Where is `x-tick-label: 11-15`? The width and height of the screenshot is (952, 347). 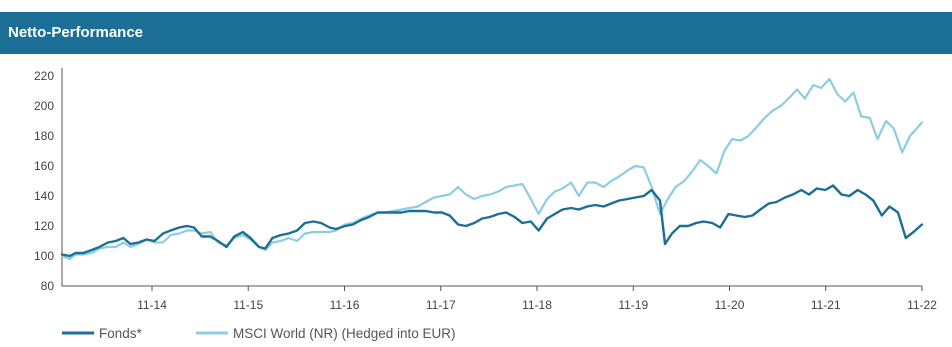 x-tick-label: 11-15 is located at coordinates (248, 305).